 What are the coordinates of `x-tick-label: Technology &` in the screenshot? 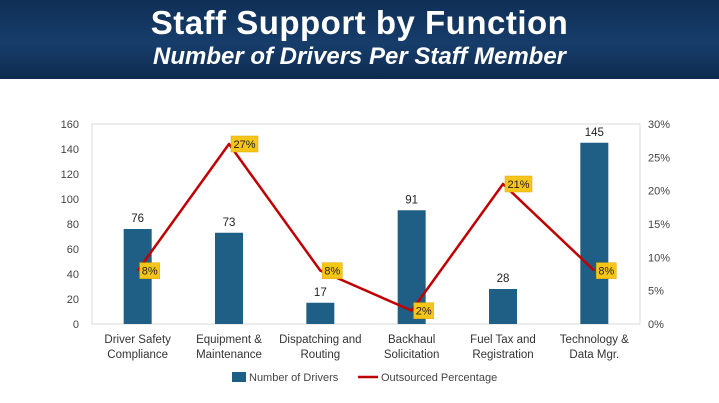 It's located at (594, 340).